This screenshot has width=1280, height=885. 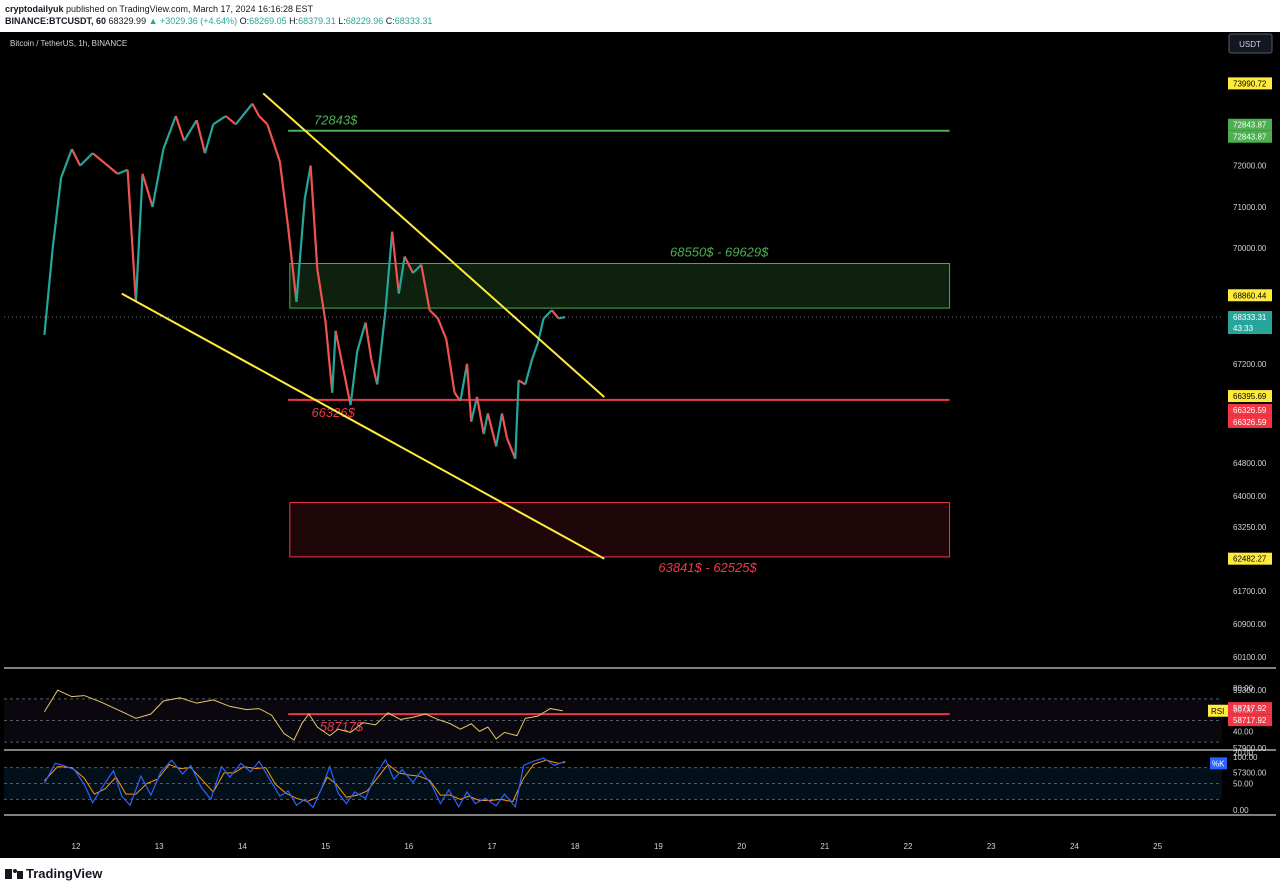 What do you see at coordinates (68, 43) in the screenshot?
I see `chart-title: Bitcoin / TetherUS, 1h, BINANCE` at bounding box center [68, 43].